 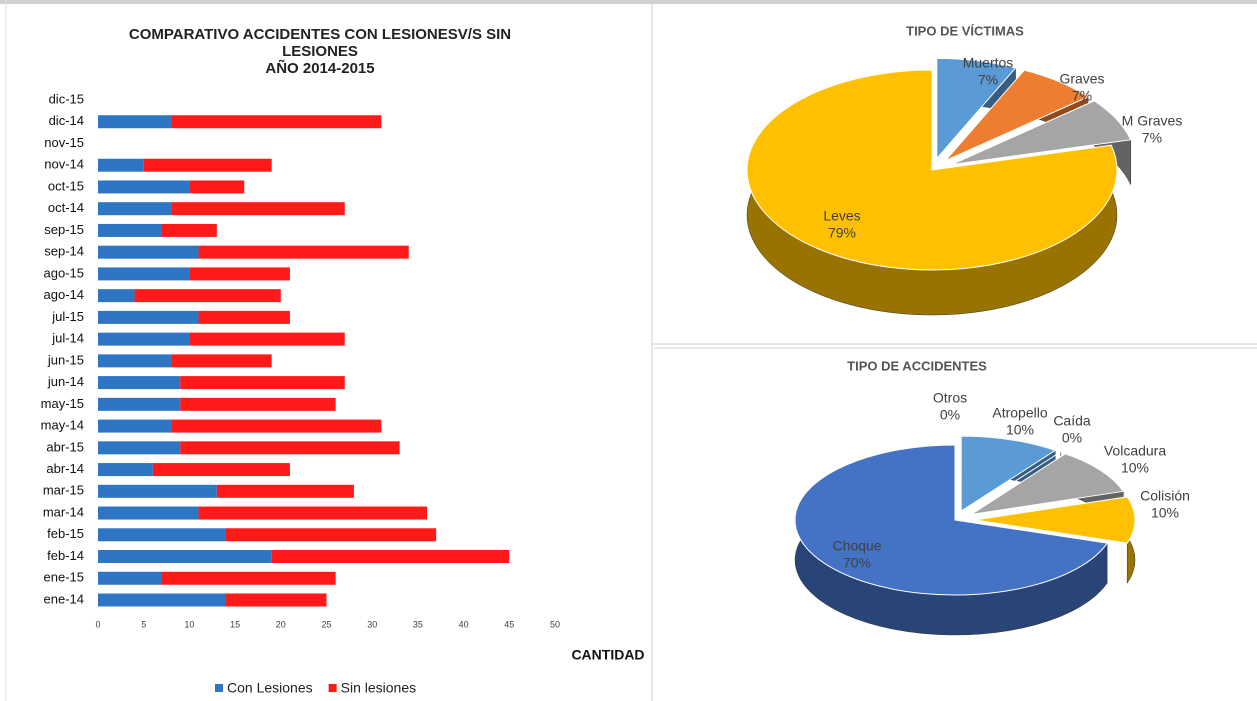 I want to click on y-tick-label: dic-14, so click(x=66, y=120).